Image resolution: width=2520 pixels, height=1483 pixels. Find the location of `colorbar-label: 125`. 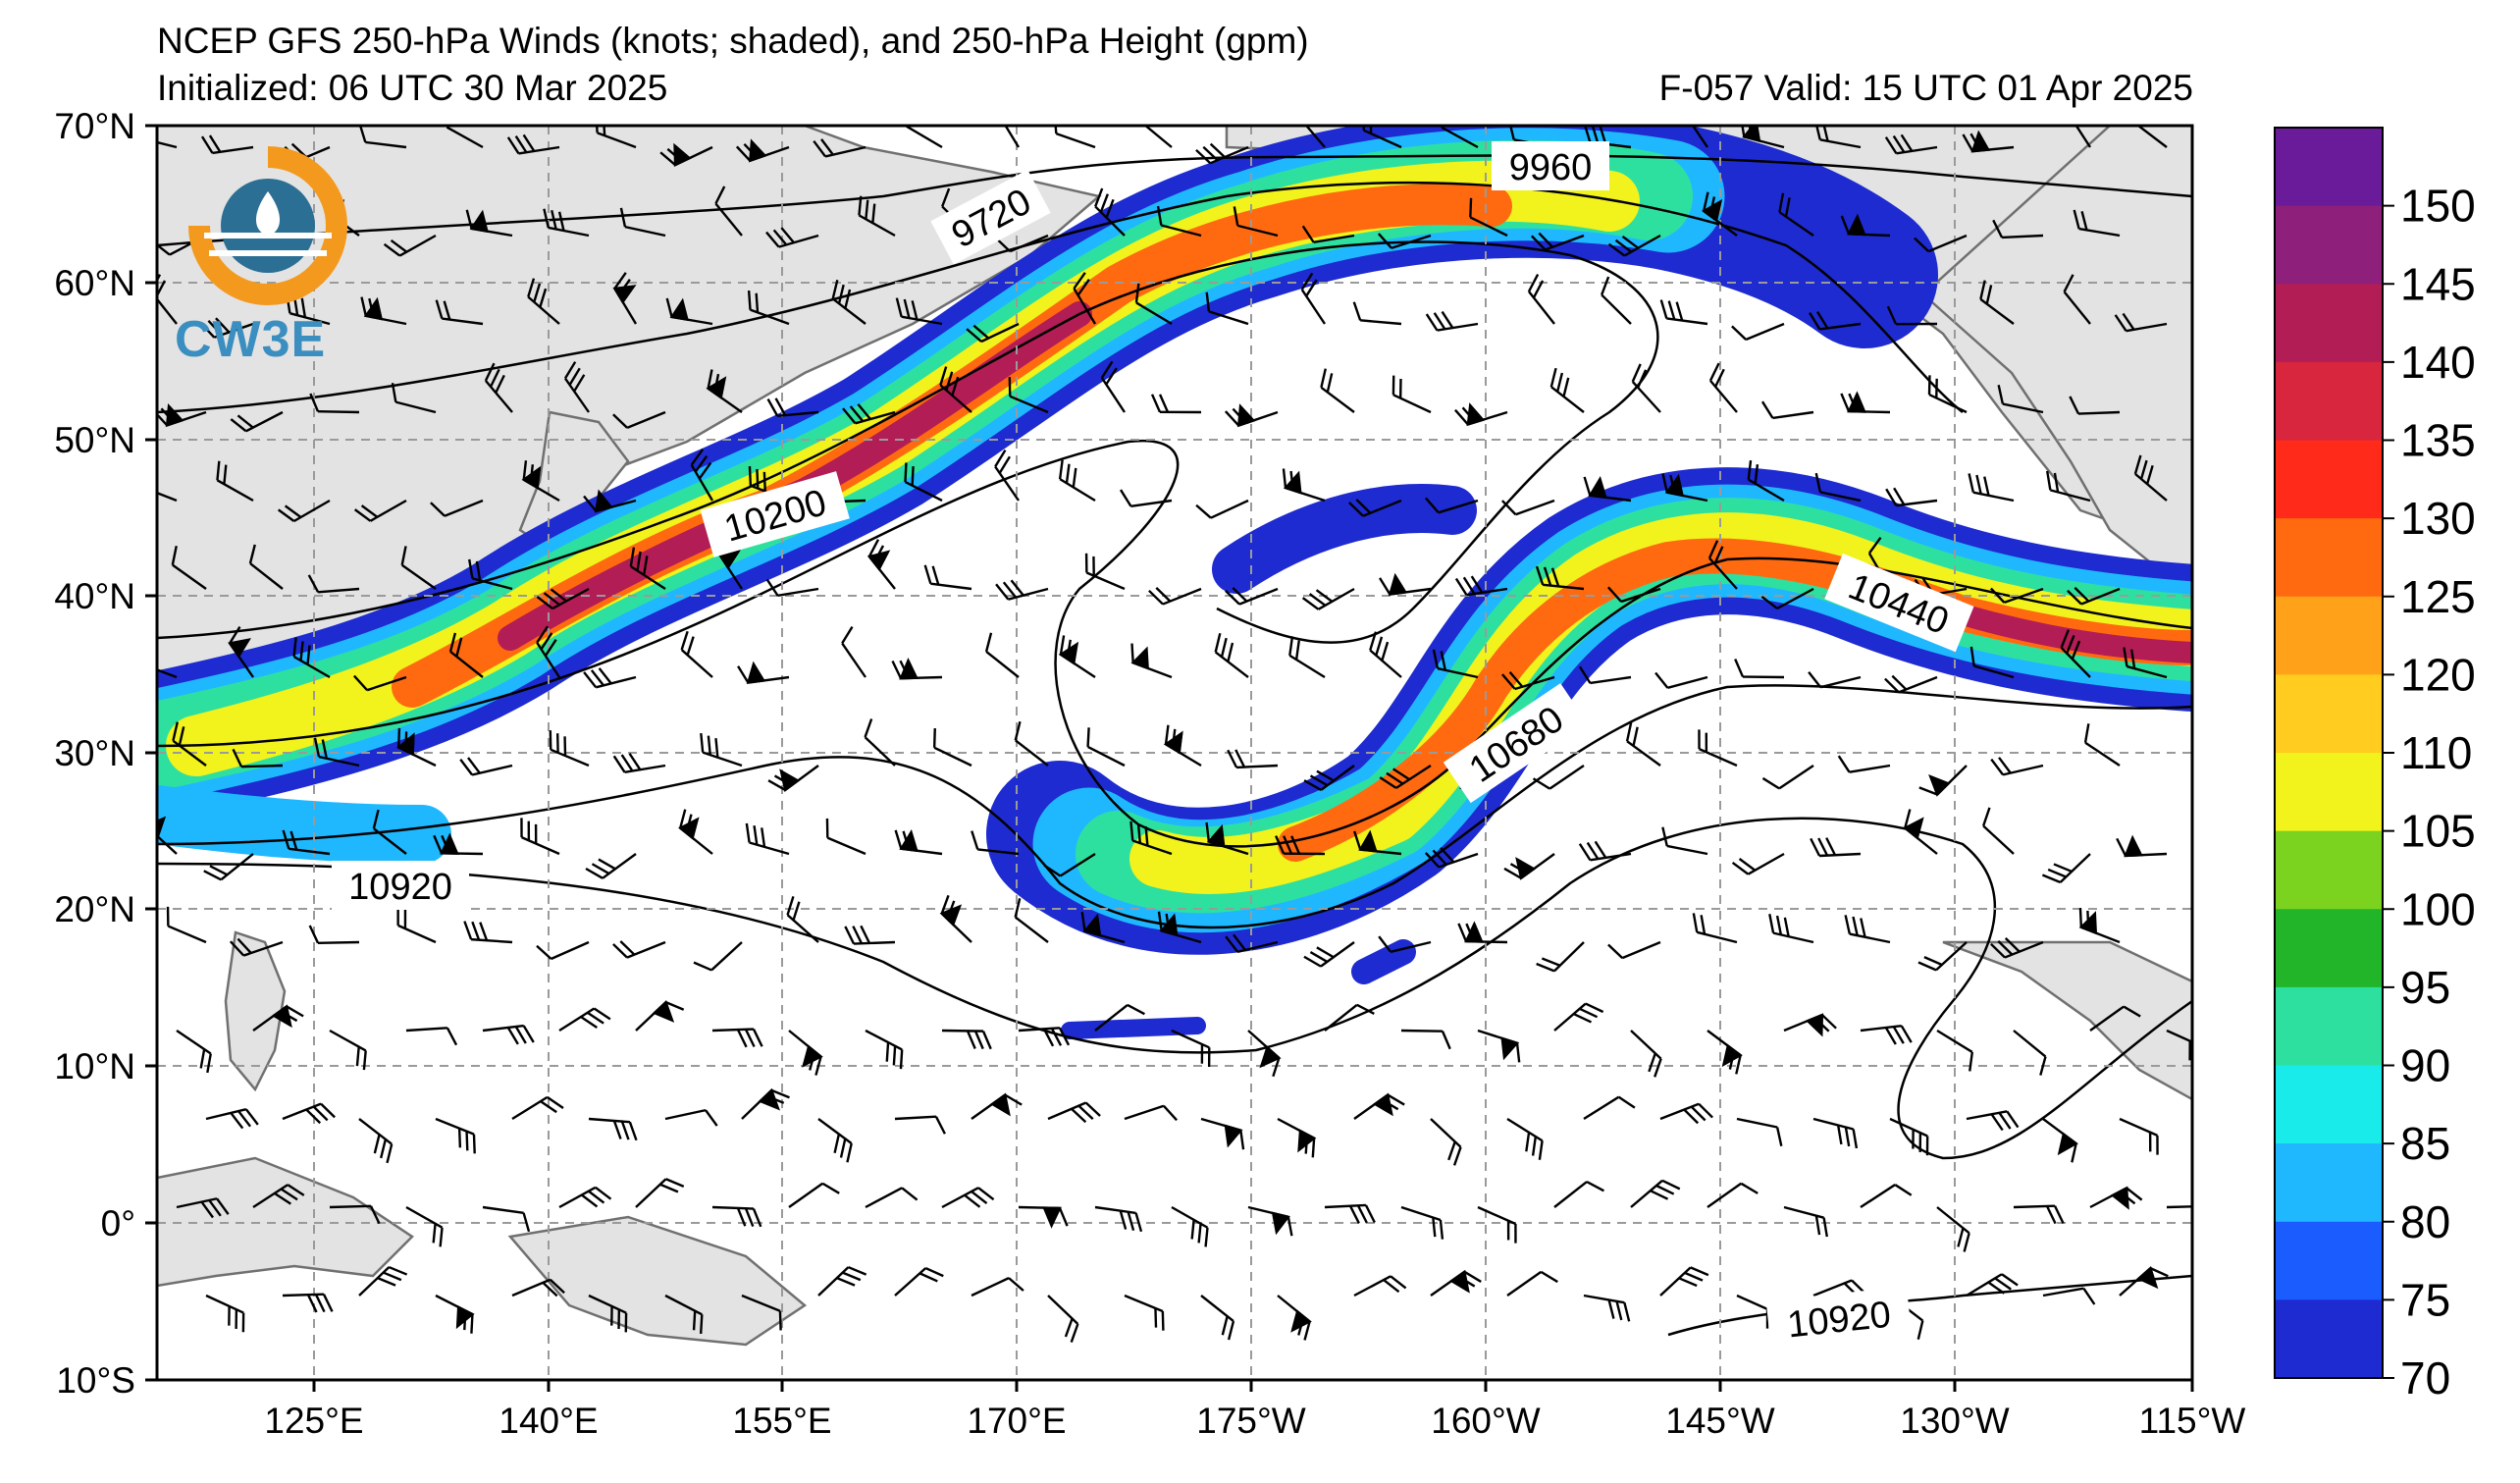

colorbar-label: 125 is located at coordinates (2438, 596).